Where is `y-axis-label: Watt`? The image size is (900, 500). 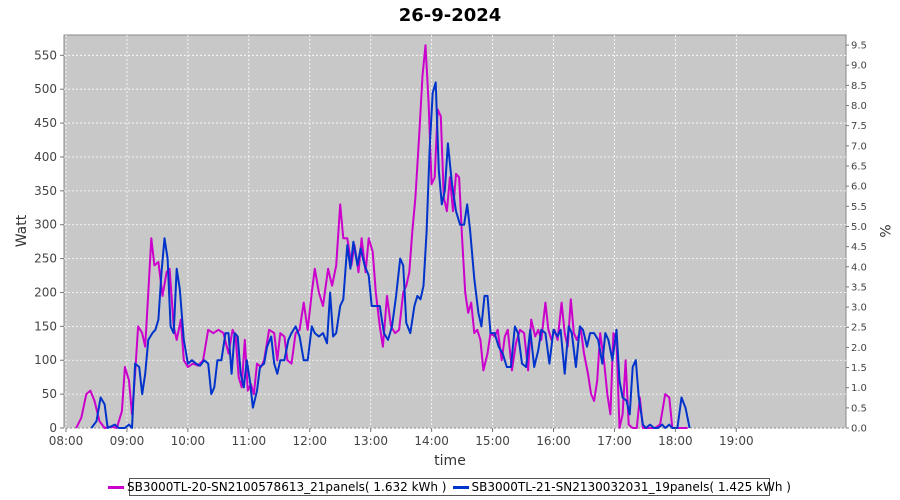
y-axis-label: Watt is located at coordinates (22, 230).